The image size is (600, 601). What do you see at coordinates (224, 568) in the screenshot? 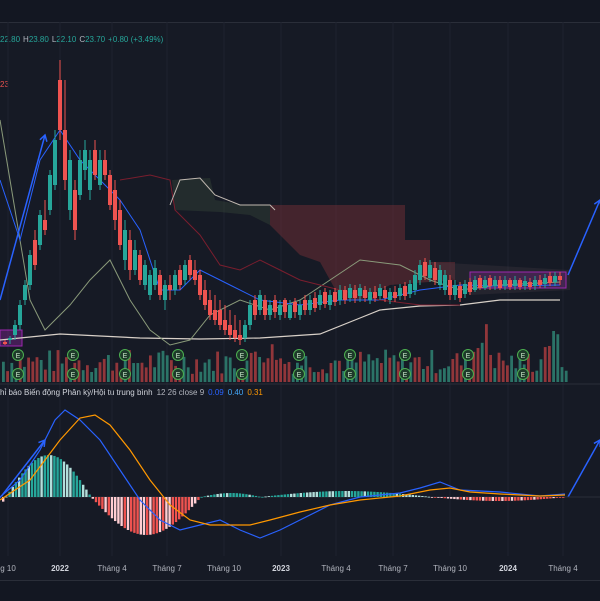
I see `time-axis-label: Tháng 10` at bounding box center [224, 568].